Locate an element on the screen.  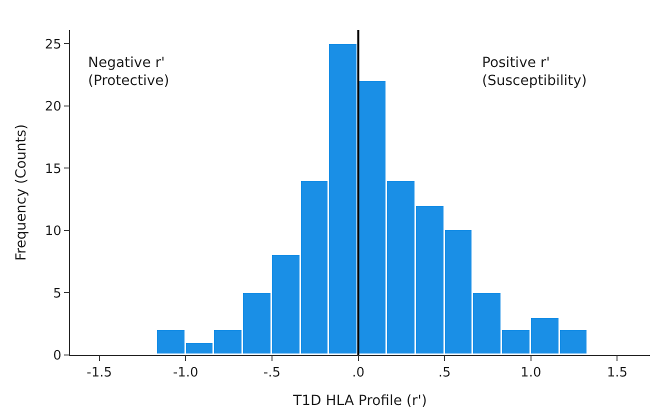
y-tick-label: 25 is located at coordinates (53, 44).